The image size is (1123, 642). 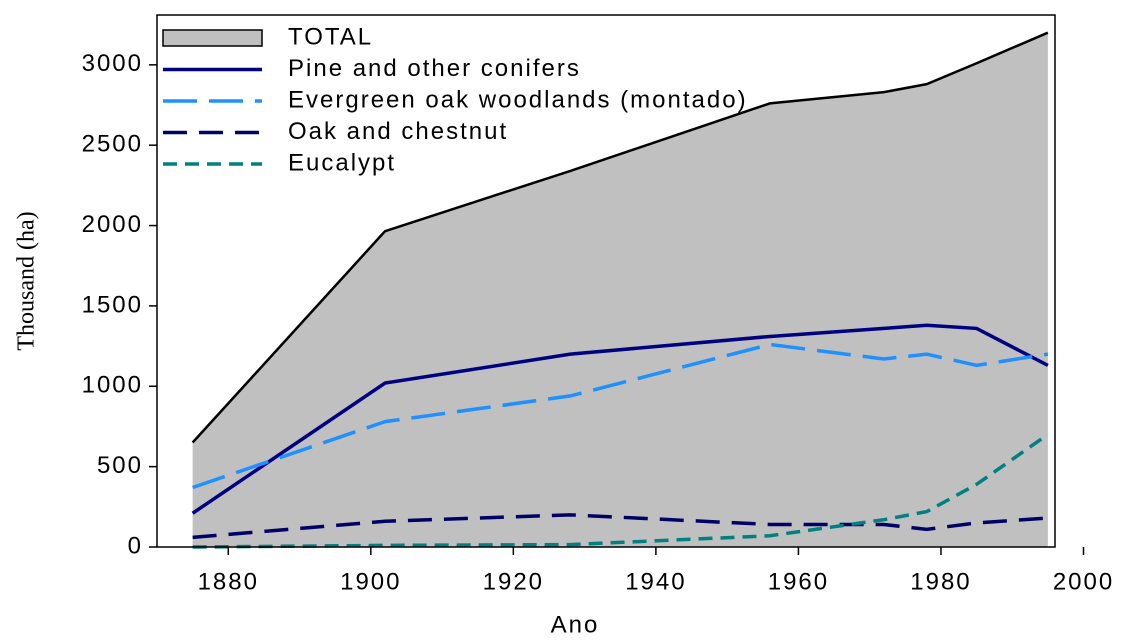 What do you see at coordinates (434, 68) in the screenshot?
I see `legend-label: Pine and other conifers` at bounding box center [434, 68].